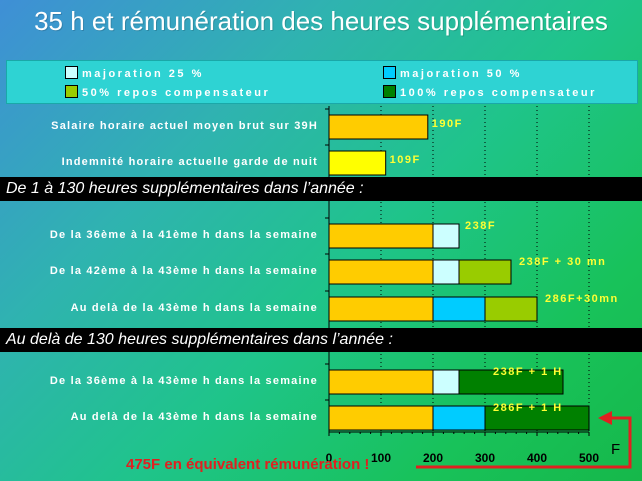 The width and height of the screenshot is (642, 481). Describe the element at coordinates (524, 442) in the screenshot. I see `callout-arrow` at that location.